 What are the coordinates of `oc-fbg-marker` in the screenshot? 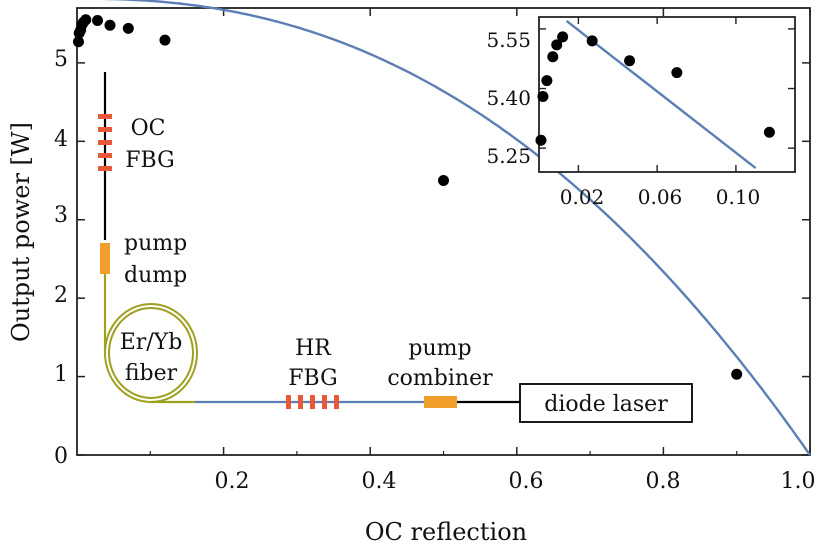 It's located at (105, 142).